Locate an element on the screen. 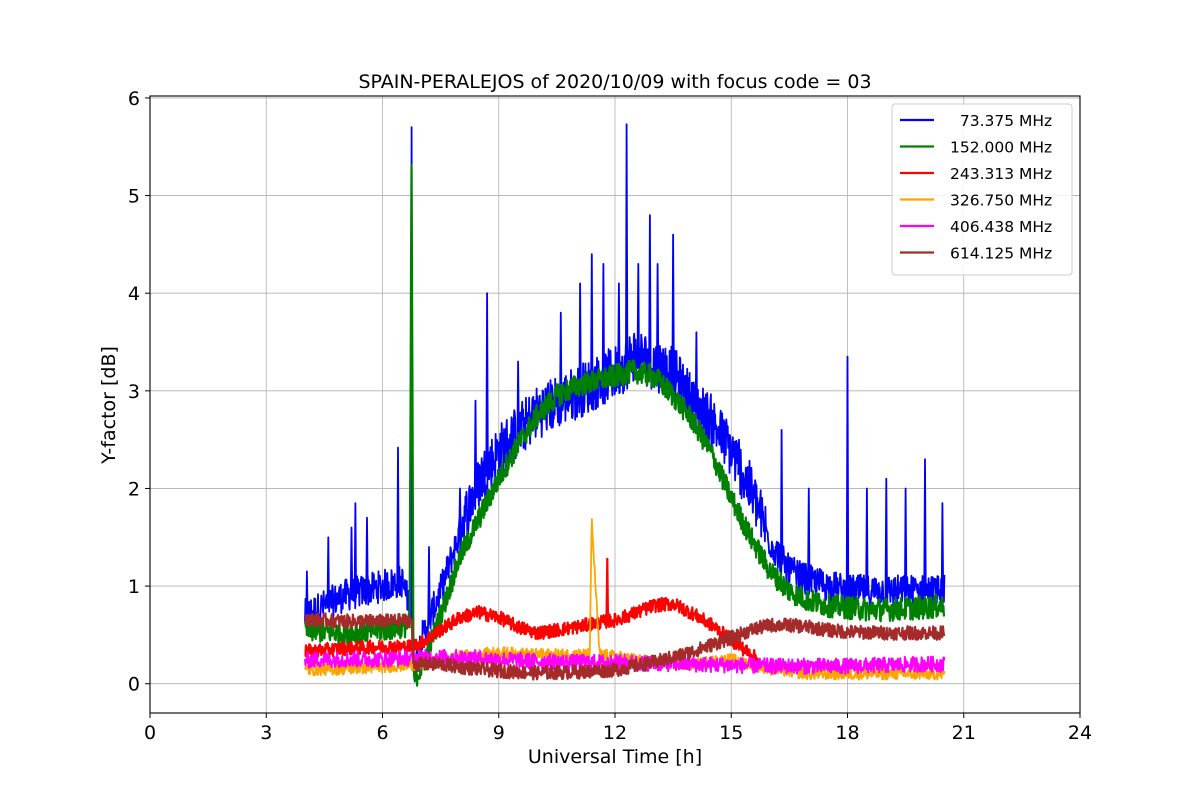 This screenshot has height=800, width=1200. x-tick-label: 6 is located at coordinates (382, 733).